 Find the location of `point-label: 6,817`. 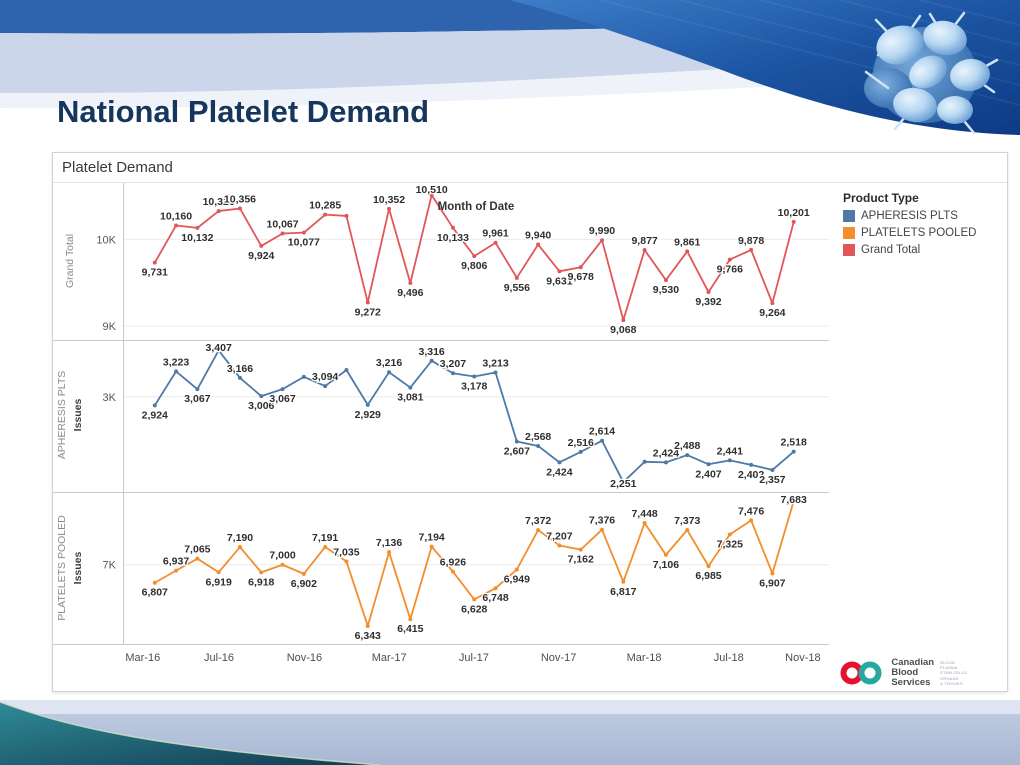

point-label: 6,817 is located at coordinates (623, 592).